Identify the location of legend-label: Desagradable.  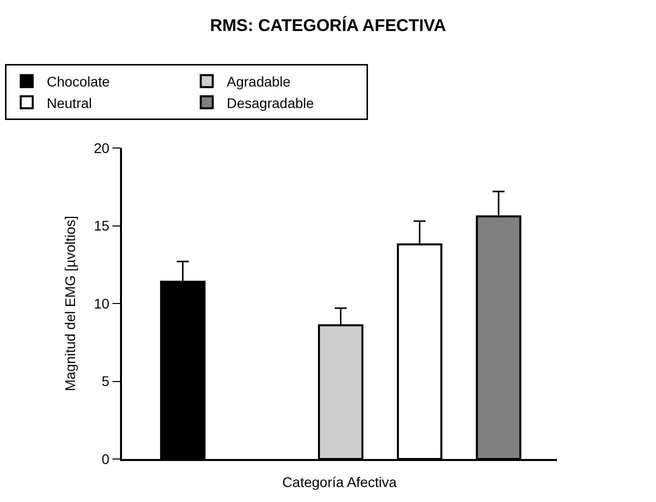
(270, 102).